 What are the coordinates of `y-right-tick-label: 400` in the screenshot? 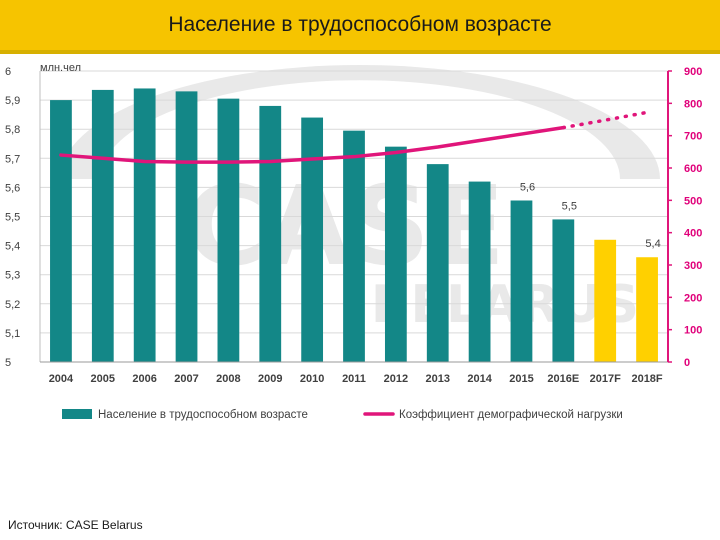 It's located at (693, 234).